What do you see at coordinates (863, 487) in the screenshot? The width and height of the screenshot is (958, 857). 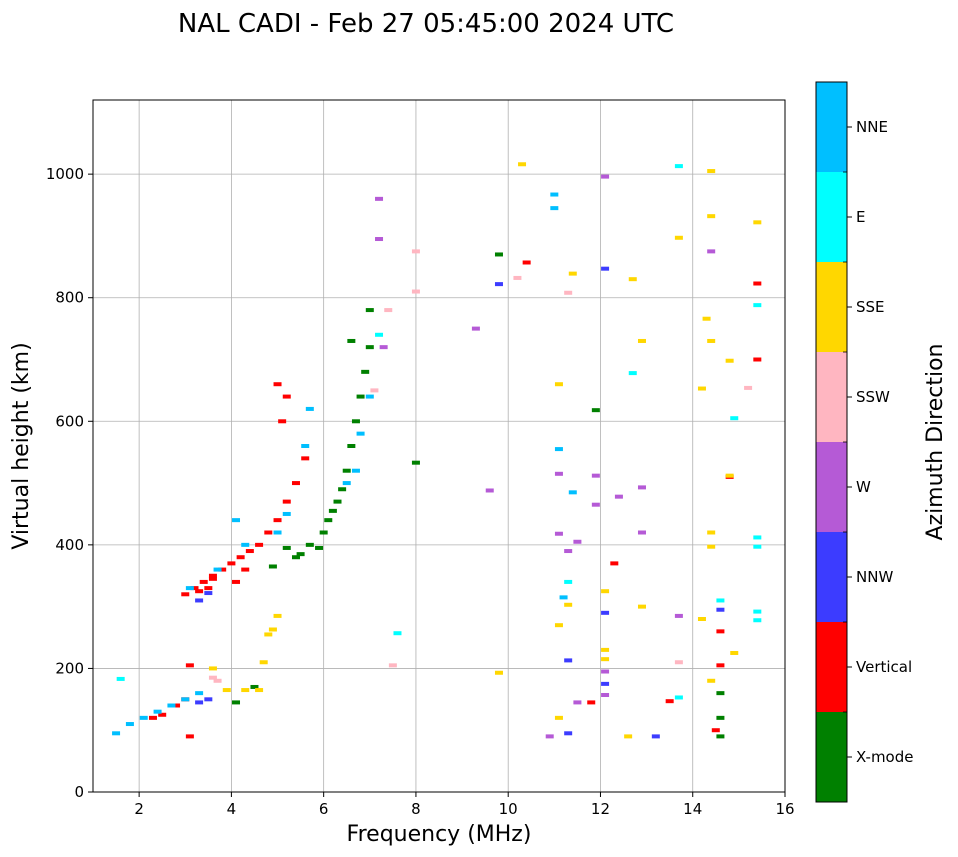 I see `colorbar-tick-label: W` at bounding box center [863, 487].